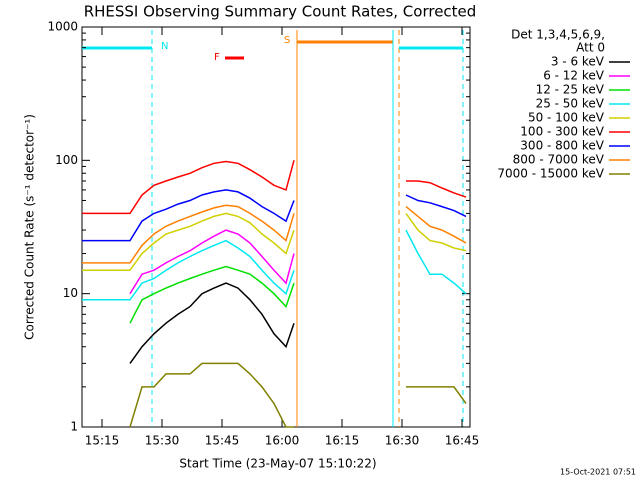 The image size is (640, 480). Describe the element at coordinates (574, 76) in the screenshot. I see `legend-label: 6 - 12 keV` at that location.